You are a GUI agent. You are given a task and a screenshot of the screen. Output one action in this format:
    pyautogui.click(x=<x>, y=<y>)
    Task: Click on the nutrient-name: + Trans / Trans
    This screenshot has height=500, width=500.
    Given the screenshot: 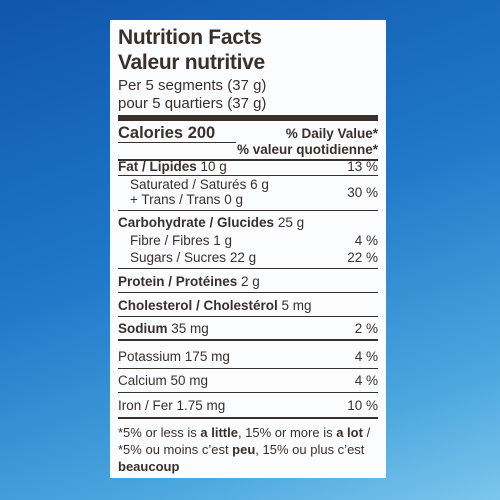 What is the action you would take?
    pyautogui.click(x=175, y=199)
    